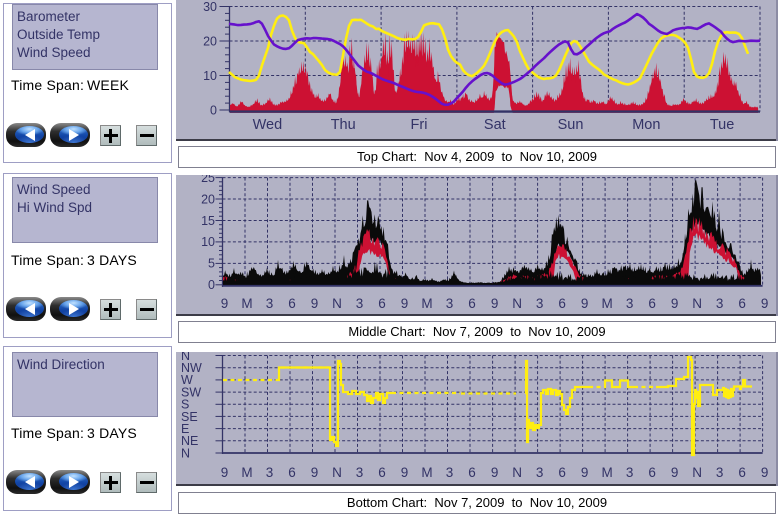  Describe the element at coordinates (187, 380) in the screenshot. I see `svg-text: W` at that location.